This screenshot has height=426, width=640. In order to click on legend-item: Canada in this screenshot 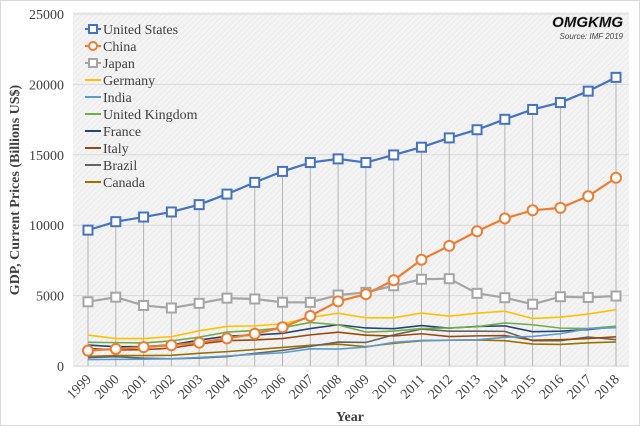, I will do `click(115, 183)`.